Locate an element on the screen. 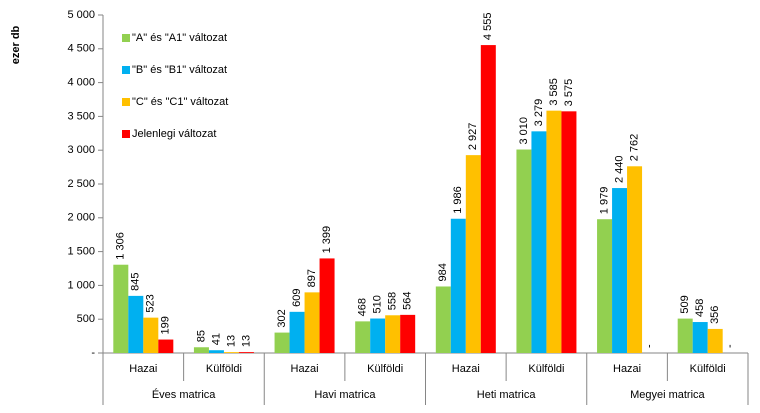 The image size is (760, 413). value-label: 564 is located at coordinates (408, 301).